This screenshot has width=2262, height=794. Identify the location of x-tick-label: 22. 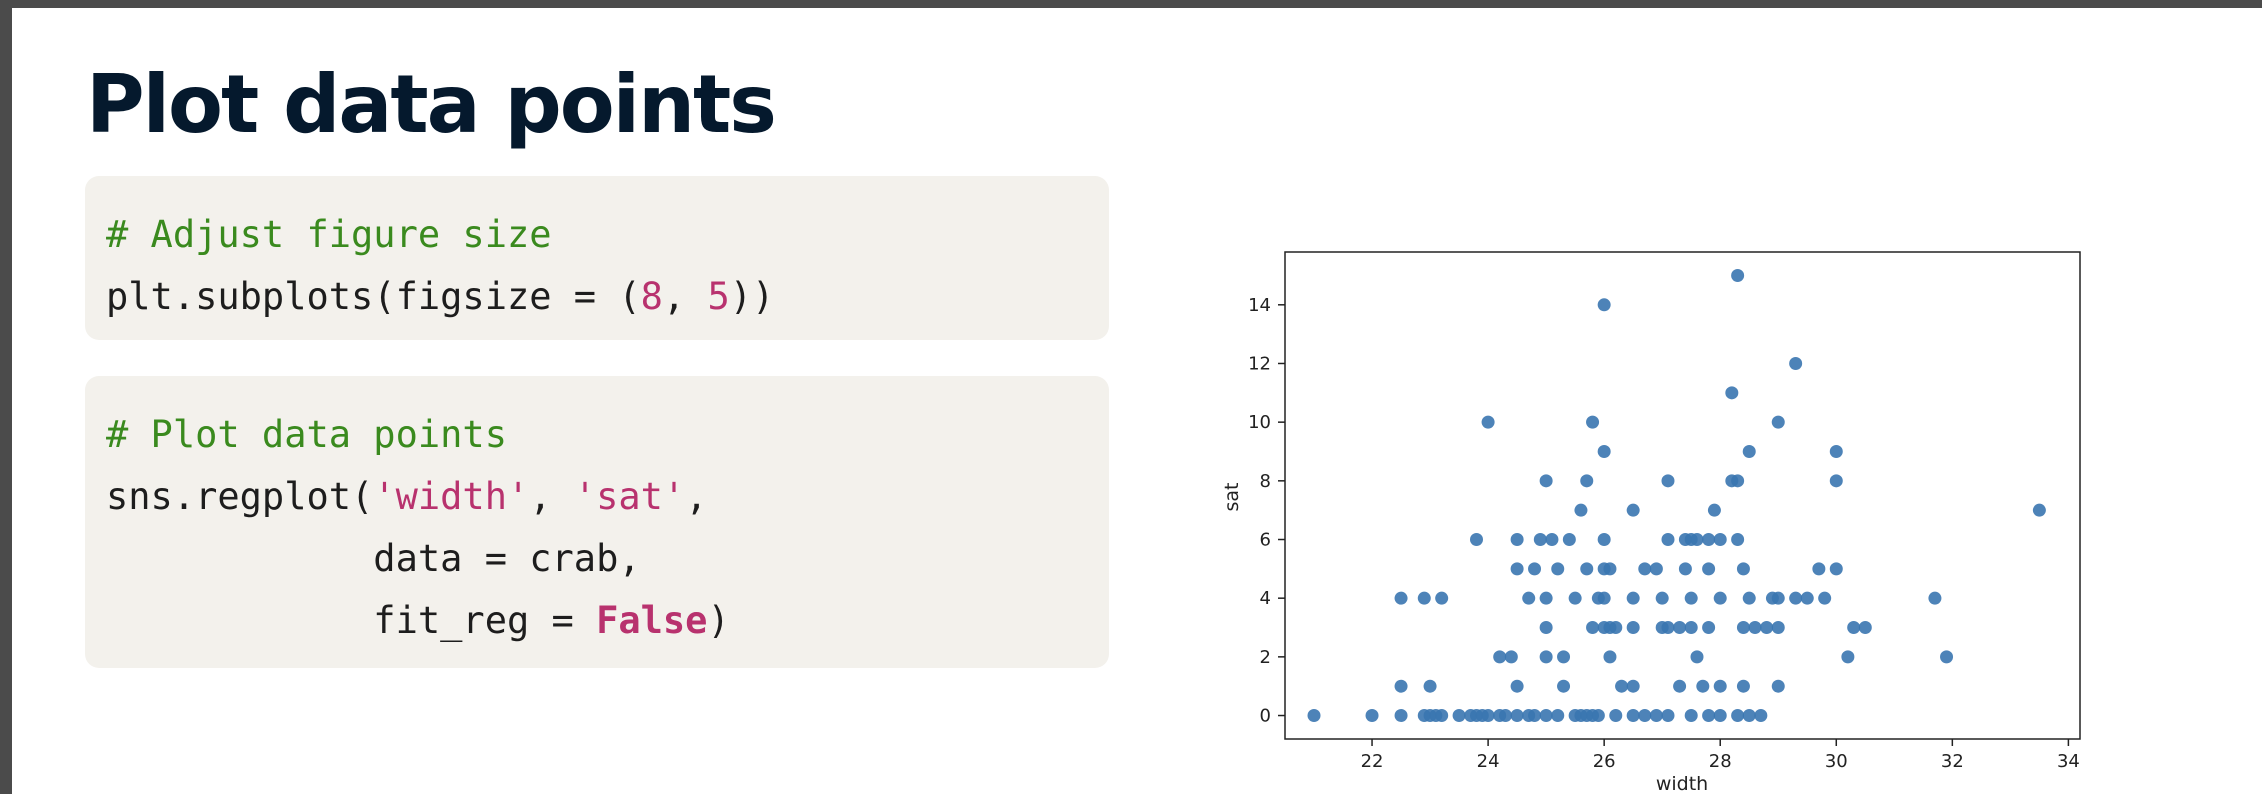
(1372, 761).